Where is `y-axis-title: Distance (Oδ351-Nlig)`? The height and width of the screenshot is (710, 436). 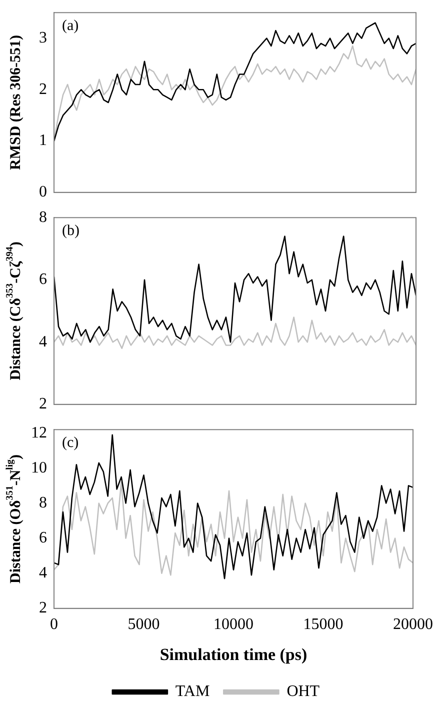
y-axis-title: Distance (Oδ351-Nlig) is located at coordinates (14, 519).